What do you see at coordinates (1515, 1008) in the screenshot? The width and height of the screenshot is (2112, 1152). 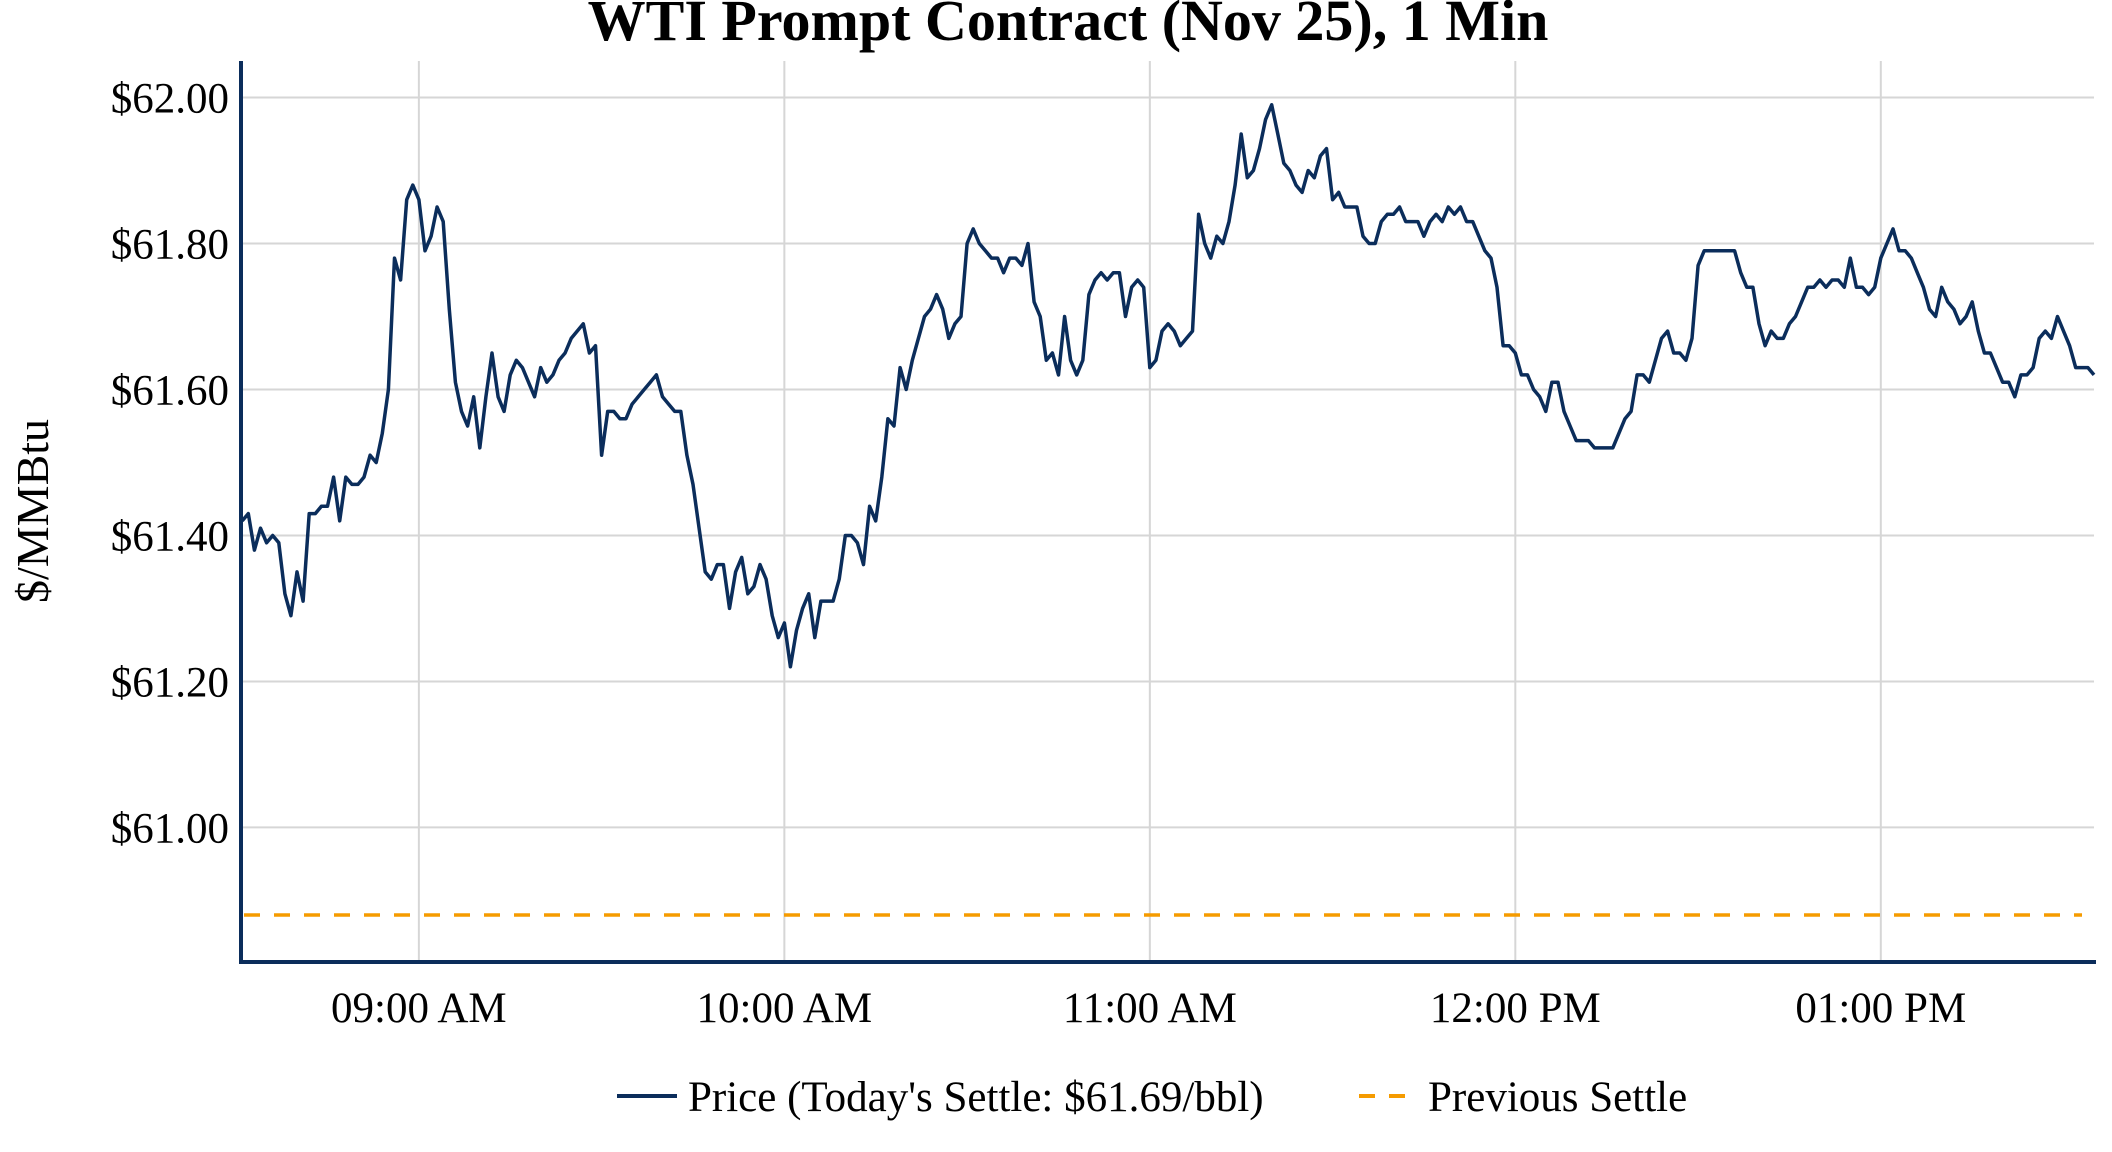 I see `x-tick-label: 12:00 PM` at bounding box center [1515, 1008].